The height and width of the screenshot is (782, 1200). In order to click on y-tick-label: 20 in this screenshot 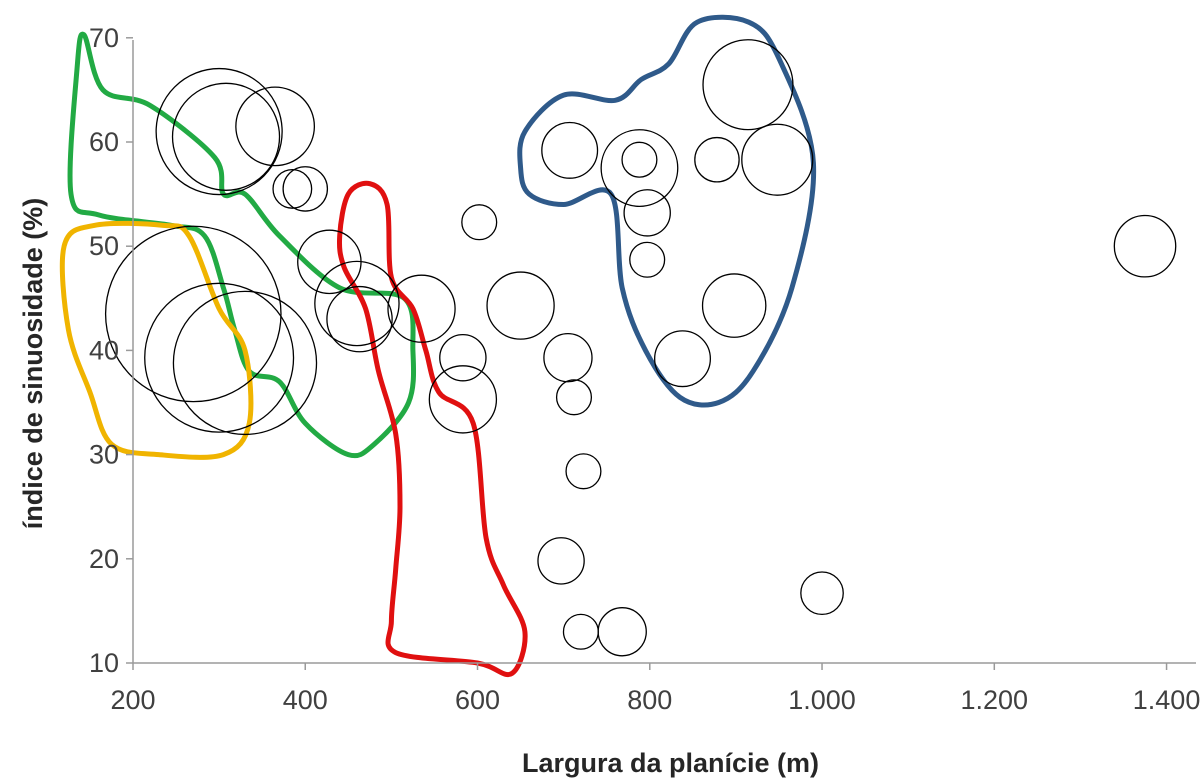, I will do `click(104, 559)`.